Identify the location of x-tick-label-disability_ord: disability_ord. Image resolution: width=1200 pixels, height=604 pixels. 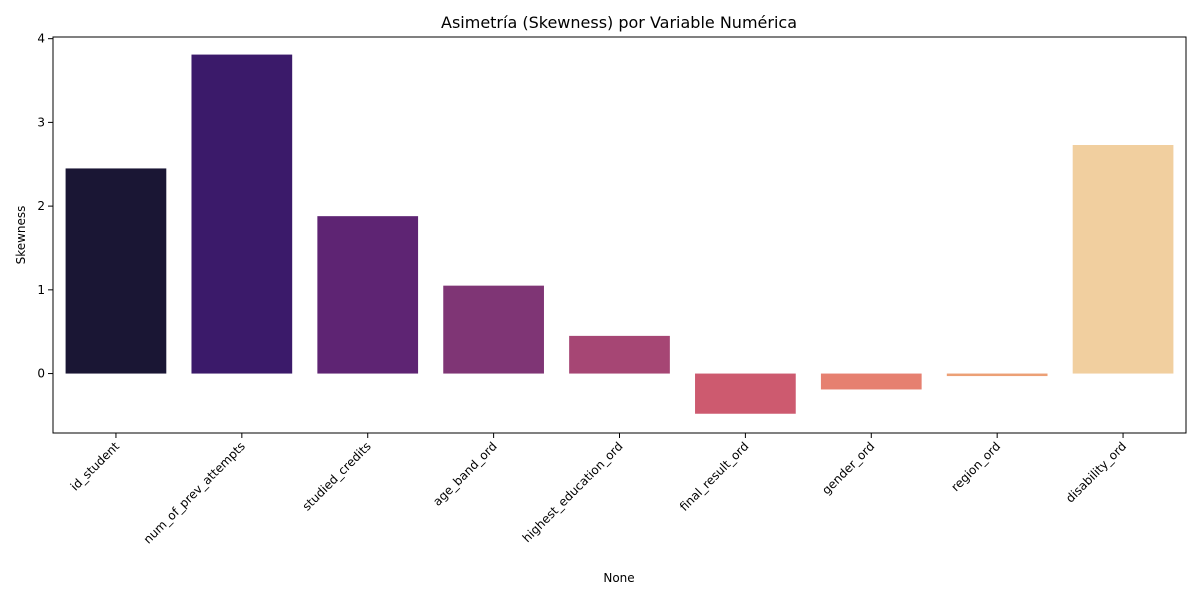
(1096, 472).